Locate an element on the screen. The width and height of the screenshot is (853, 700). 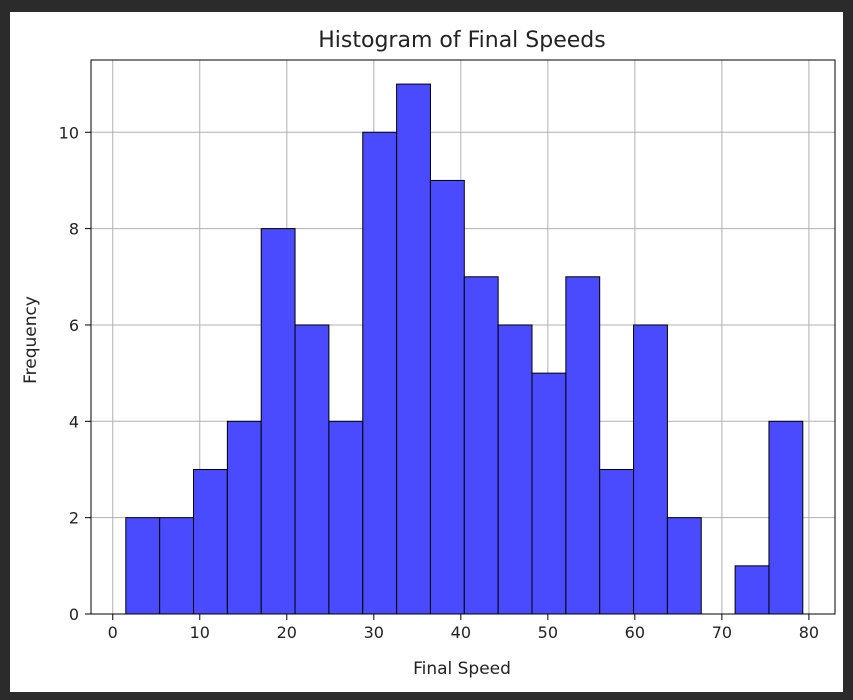
x-tick-label: 0 is located at coordinates (113, 632).